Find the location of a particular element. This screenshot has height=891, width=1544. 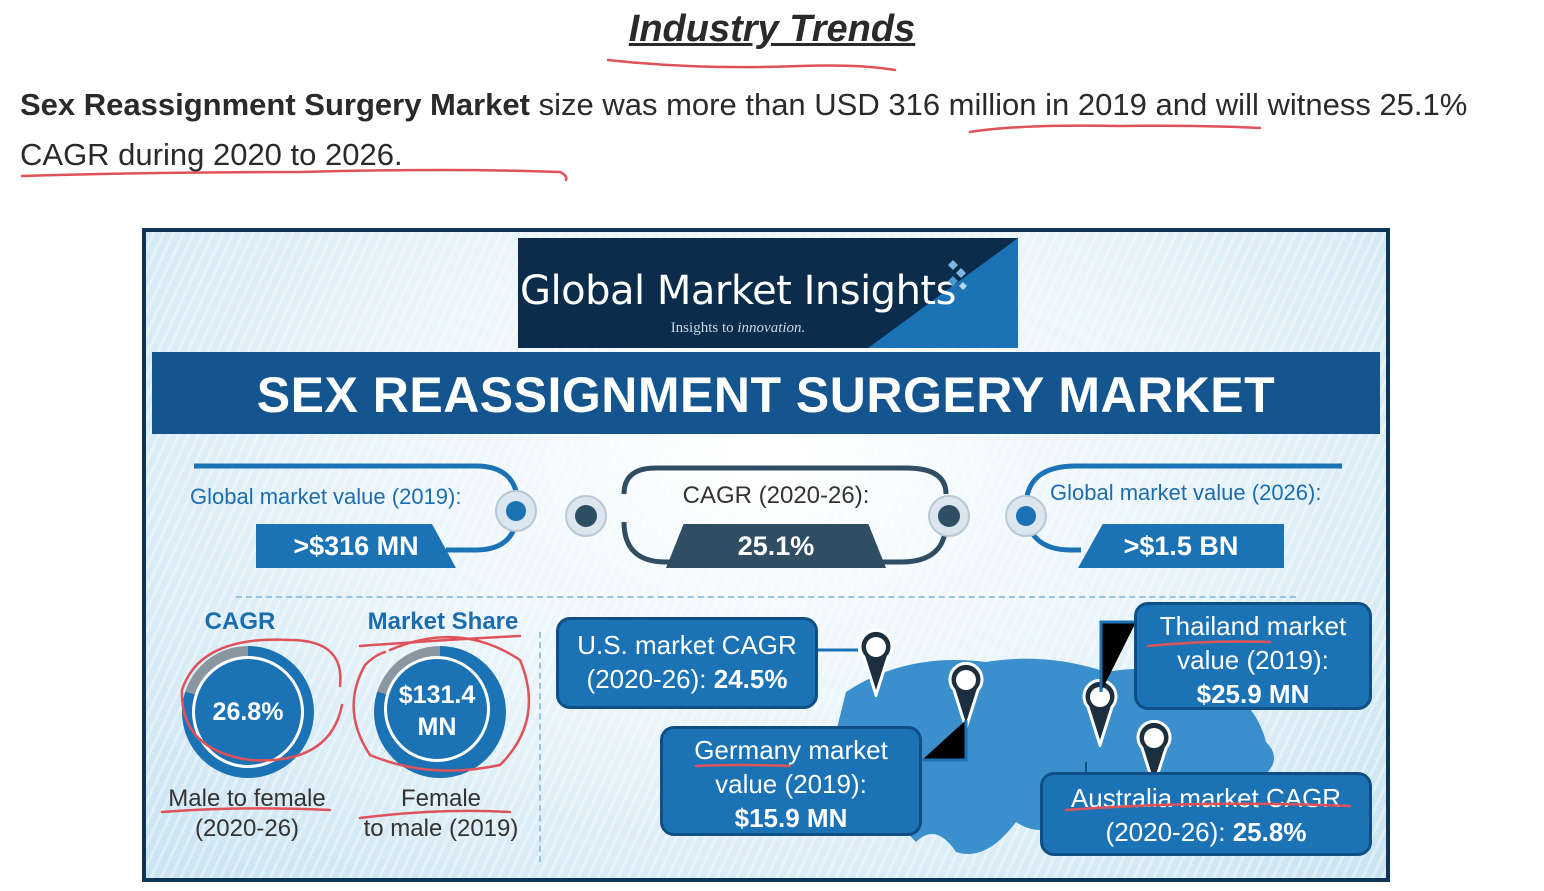

global-2019-value: >$316 MN is located at coordinates (356, 546).